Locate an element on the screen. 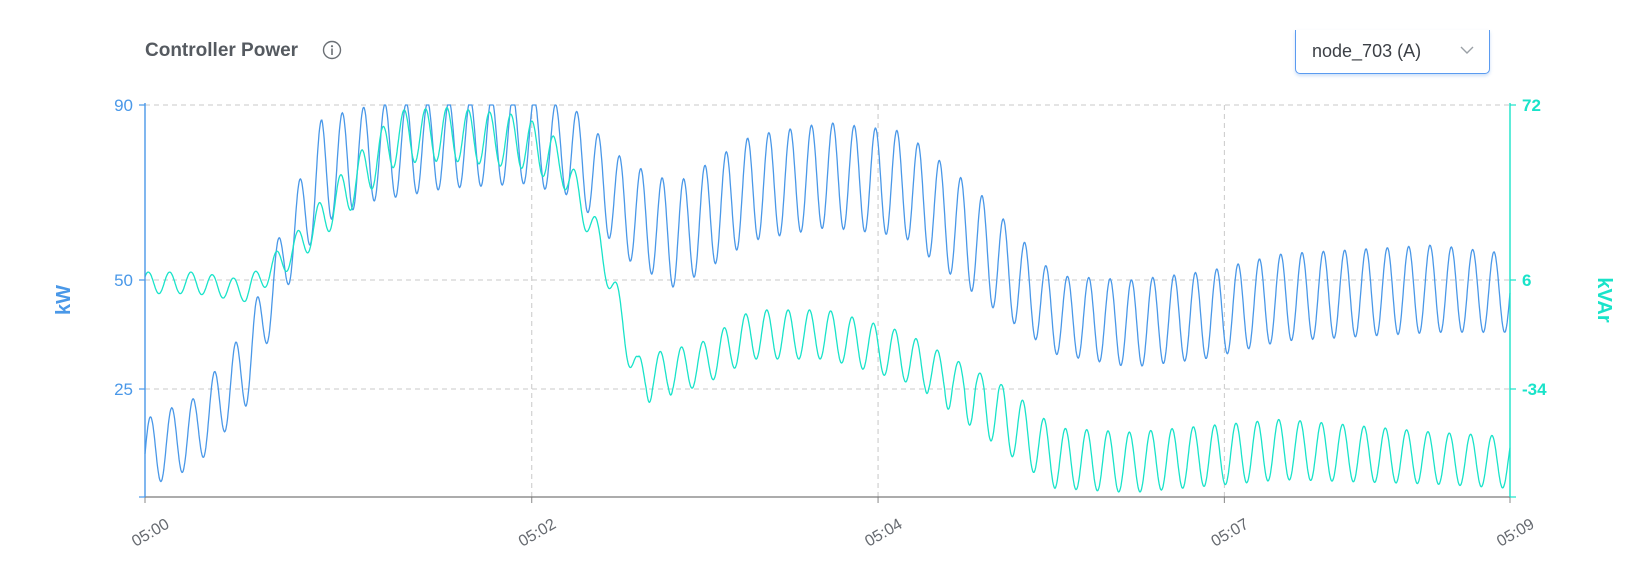 The height and width of the screenshot is (568, 1651). y-left-tick-label: 90 is located at coordinates (123, 105).